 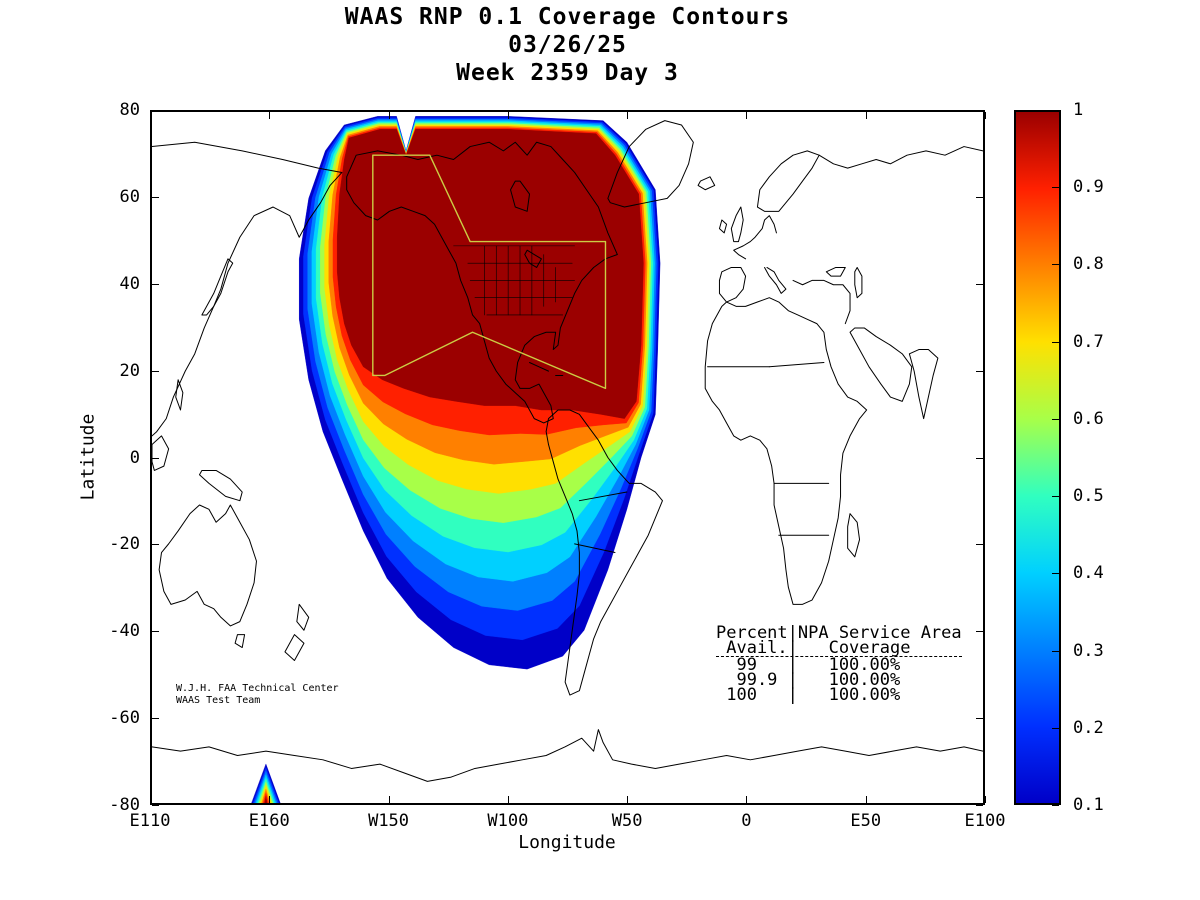 I want to click on x-tick-label: E110, so click(x=150, y=821).